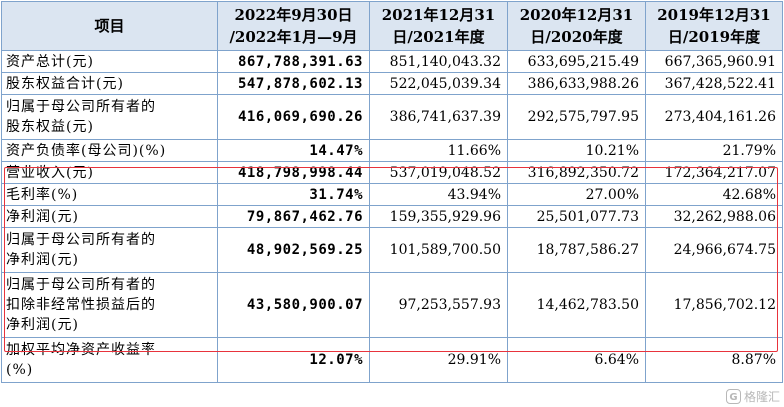 This screenshot has height=407, width=784. I want to click on cell-2022q3: 14.47%, so click(293, 150).